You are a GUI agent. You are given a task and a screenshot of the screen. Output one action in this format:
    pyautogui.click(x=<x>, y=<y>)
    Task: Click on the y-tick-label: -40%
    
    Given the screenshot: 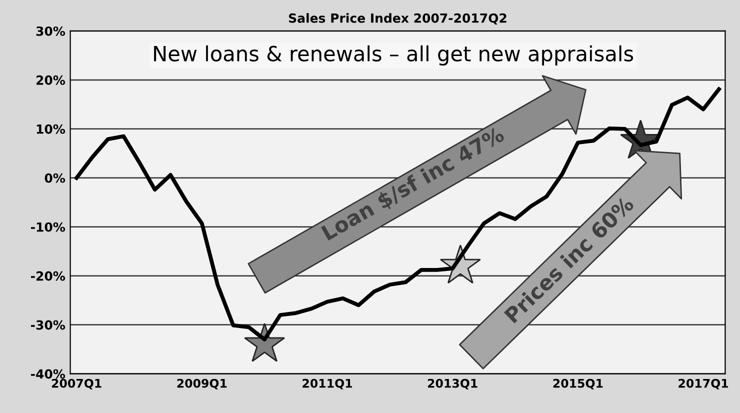 What is the action you would take?
    pyautogui.click(x=48, y=374)
    